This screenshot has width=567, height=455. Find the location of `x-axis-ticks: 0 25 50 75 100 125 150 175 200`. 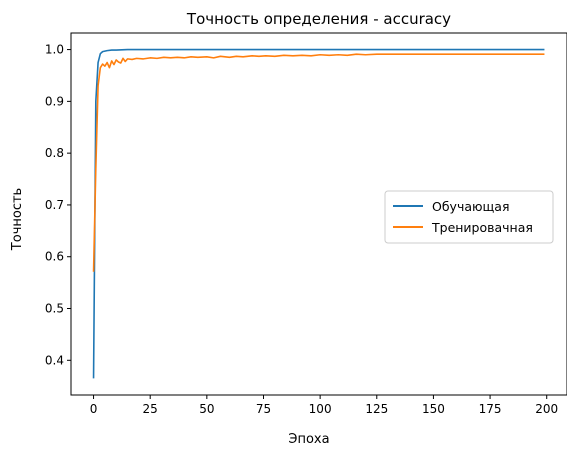

x-axis-ticks: 0 25 50 75 100 125 150 175 200 is located at coordinates (324, 405).